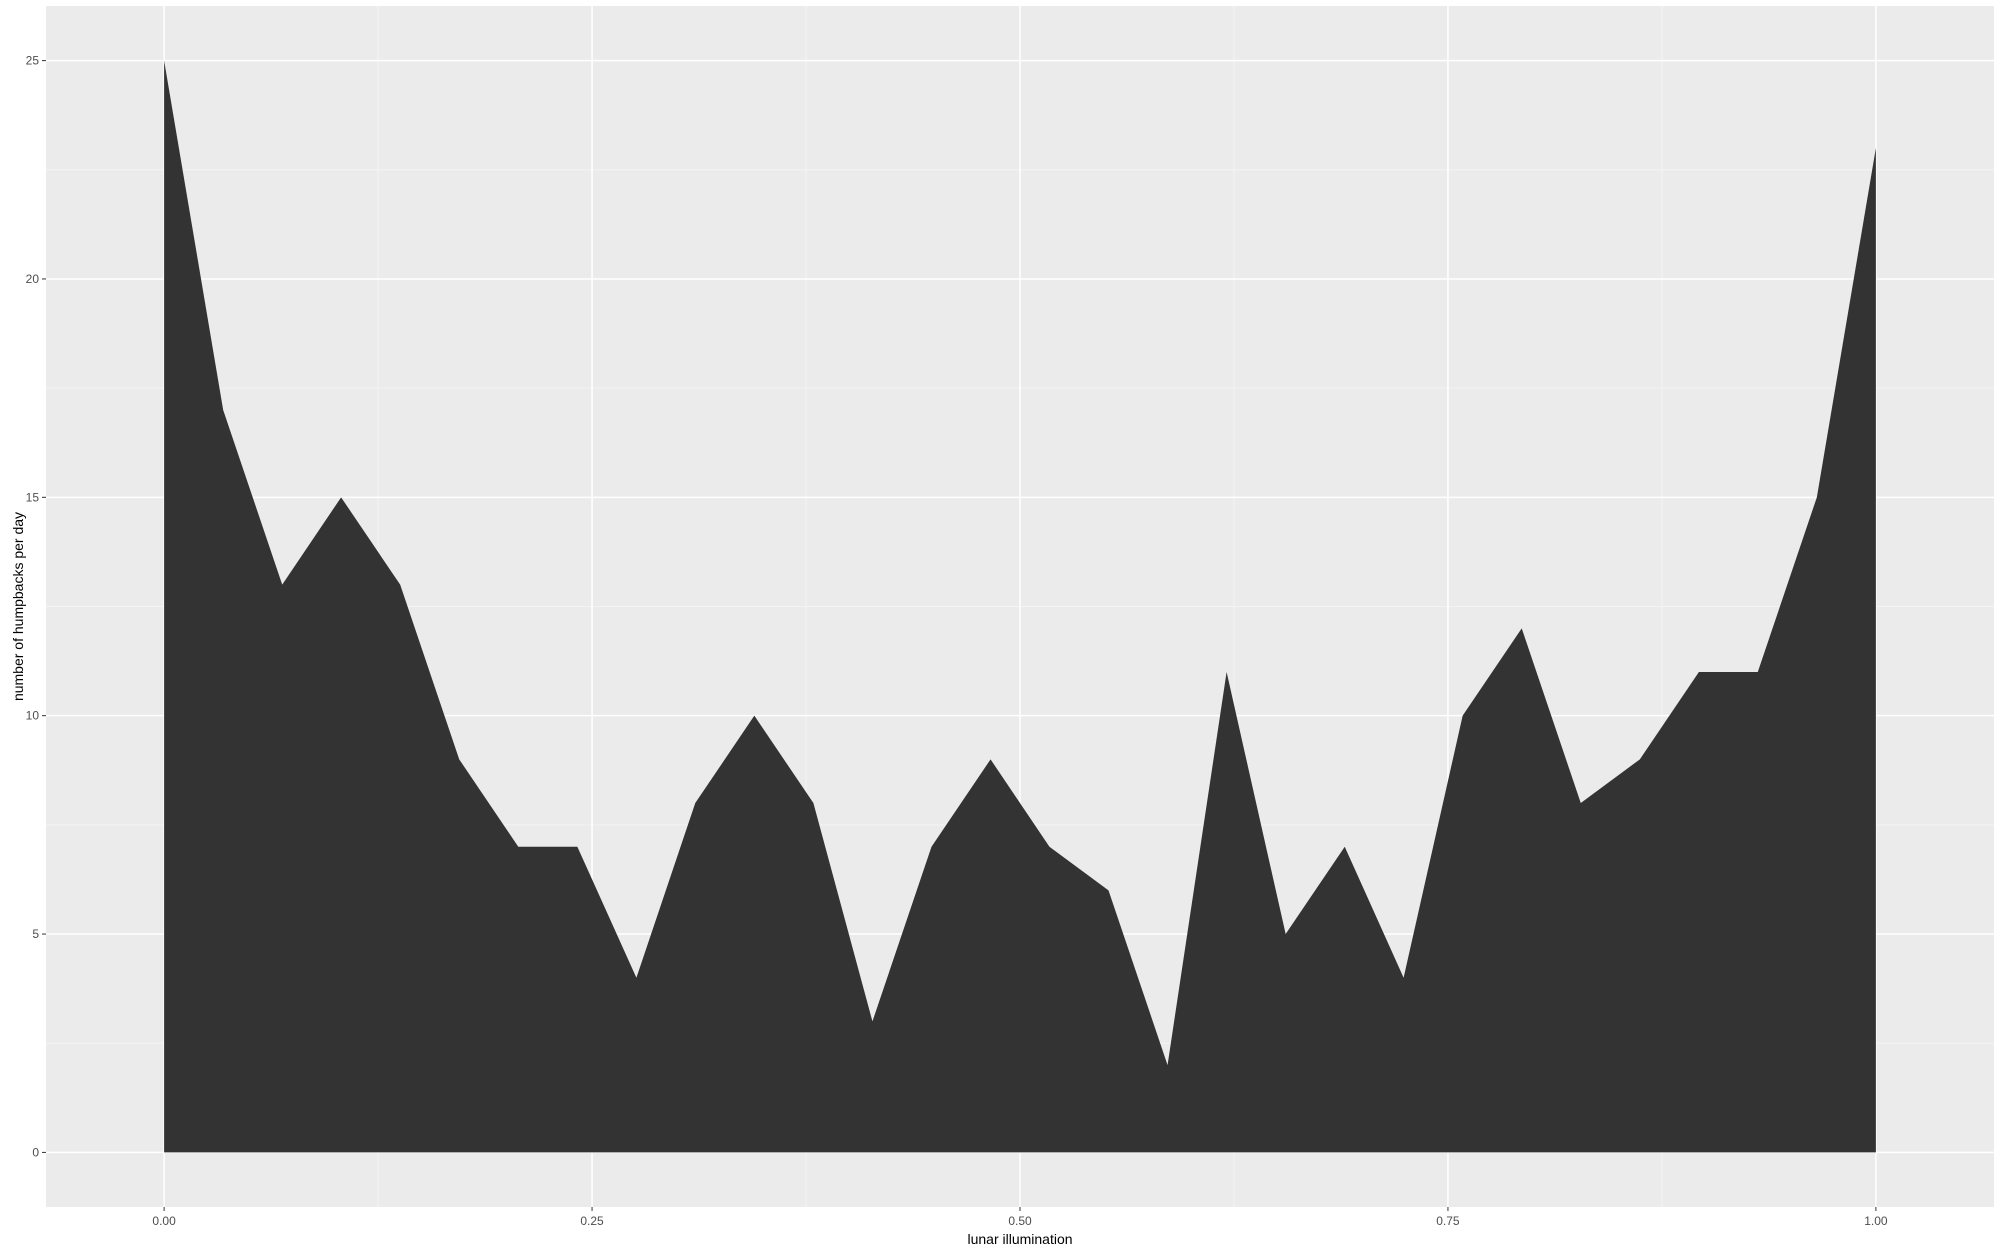 The height and width of the screenshot is (1258, 2000). Describe the element at coordinates (33, 497) in the screenshot. I see `y-tick-label: 15` at that location.